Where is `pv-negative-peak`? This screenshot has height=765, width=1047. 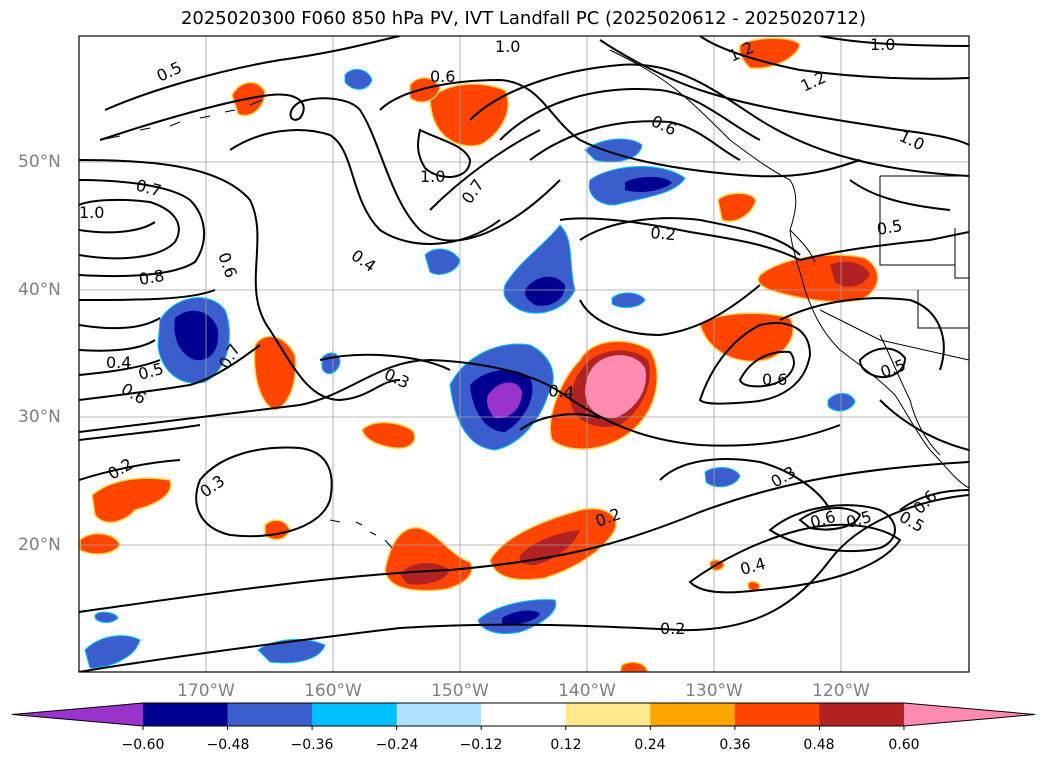
pv-negative-peak is located at coordinates (504, 400).